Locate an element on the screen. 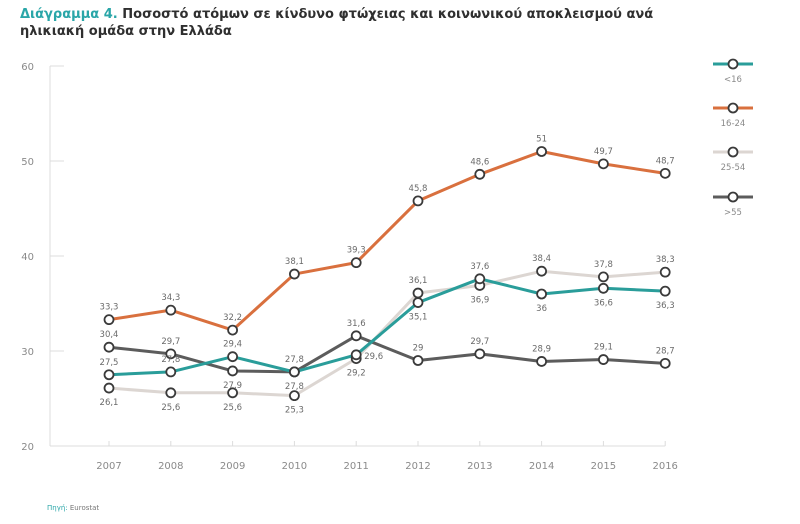  data-label: 29,6 is located at coordinates (373, 357).